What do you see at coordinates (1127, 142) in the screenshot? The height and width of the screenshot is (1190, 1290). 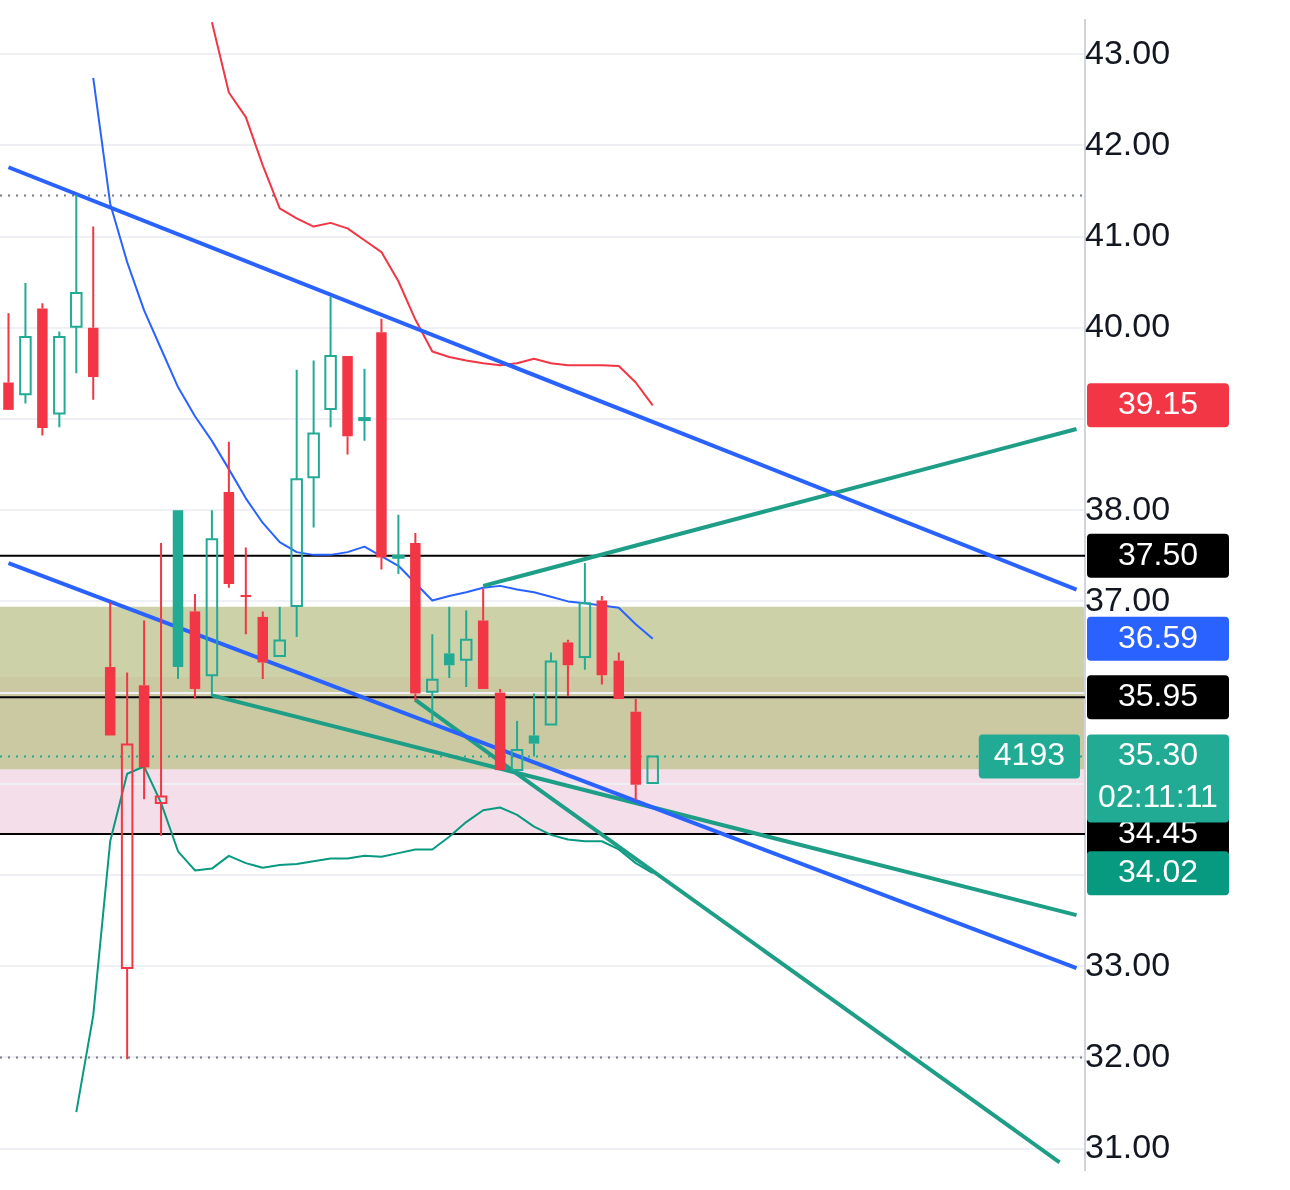 I see `y-tick-label: 42.00` at bounding box center [1127, 142].